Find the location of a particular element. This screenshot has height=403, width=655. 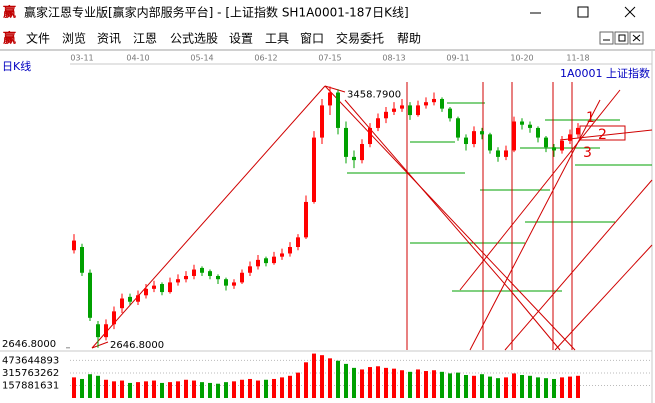

high-label: 3458.7900 is located at coordinates (374, 94).